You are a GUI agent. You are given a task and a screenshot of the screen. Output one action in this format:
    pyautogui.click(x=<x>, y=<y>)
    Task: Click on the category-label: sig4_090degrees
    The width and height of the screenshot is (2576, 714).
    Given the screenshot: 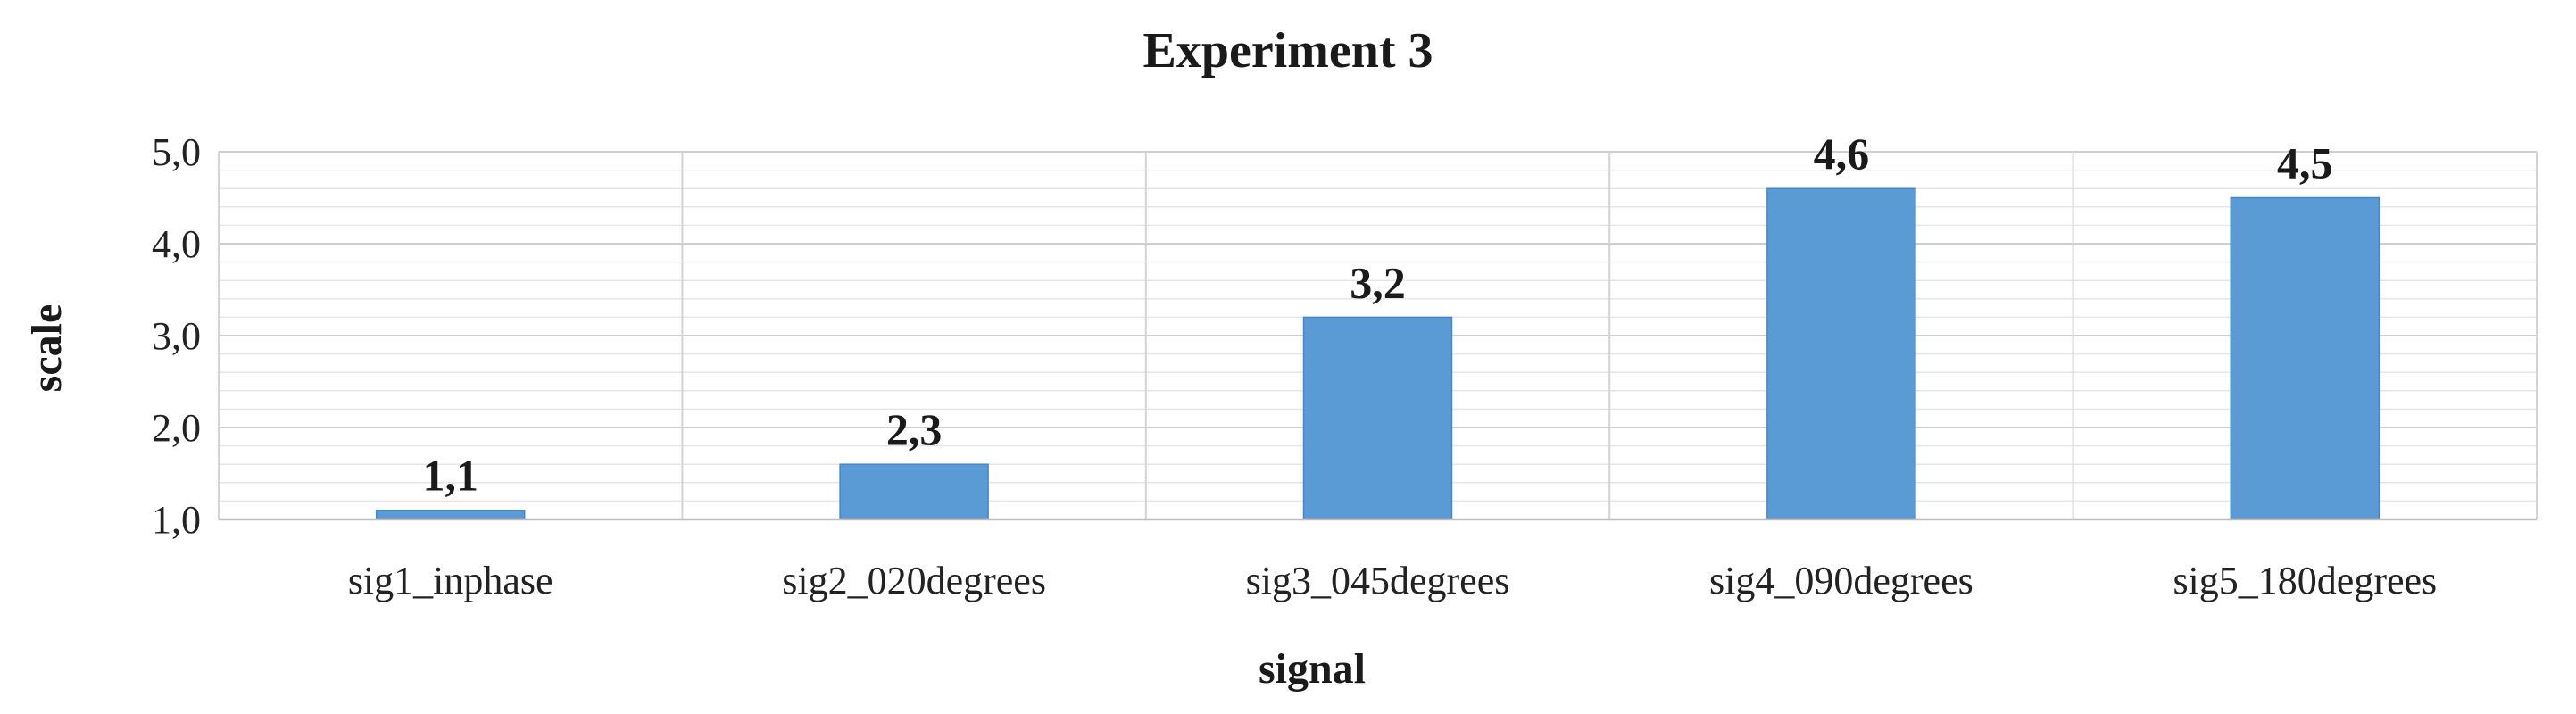 What is the action you would take?
    pyautogui.click(x=1841, y=580)
    